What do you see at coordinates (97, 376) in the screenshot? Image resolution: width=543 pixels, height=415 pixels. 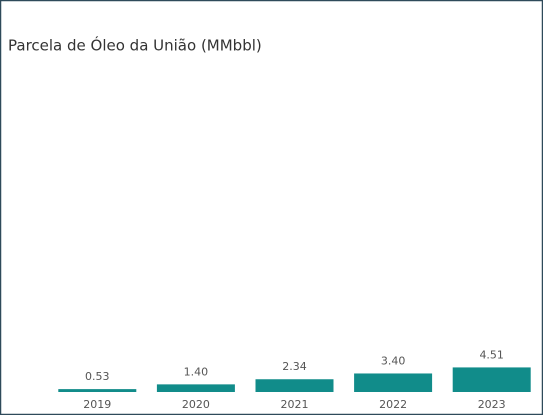 I see `value-label: 0.53` at bounding box center [97, 376].